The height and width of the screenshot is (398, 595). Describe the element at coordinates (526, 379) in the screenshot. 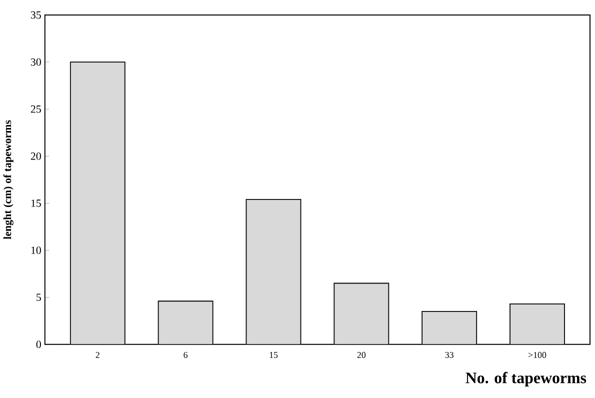

I see `x-axis-title: No. of tapeworms` at that location.